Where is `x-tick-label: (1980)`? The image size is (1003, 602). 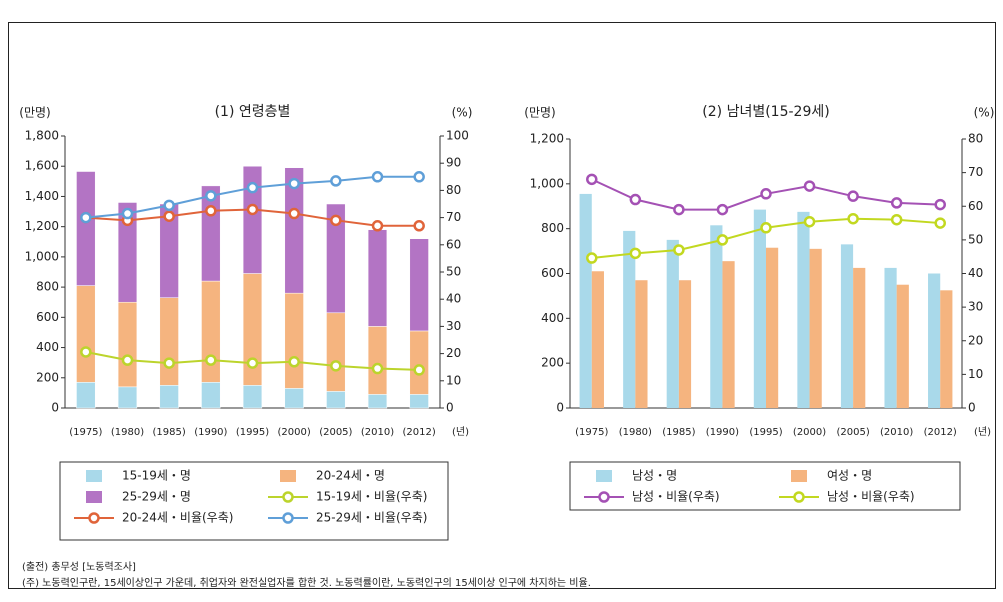 x-tick-label: (1980) is located at coordinates (127, 432).